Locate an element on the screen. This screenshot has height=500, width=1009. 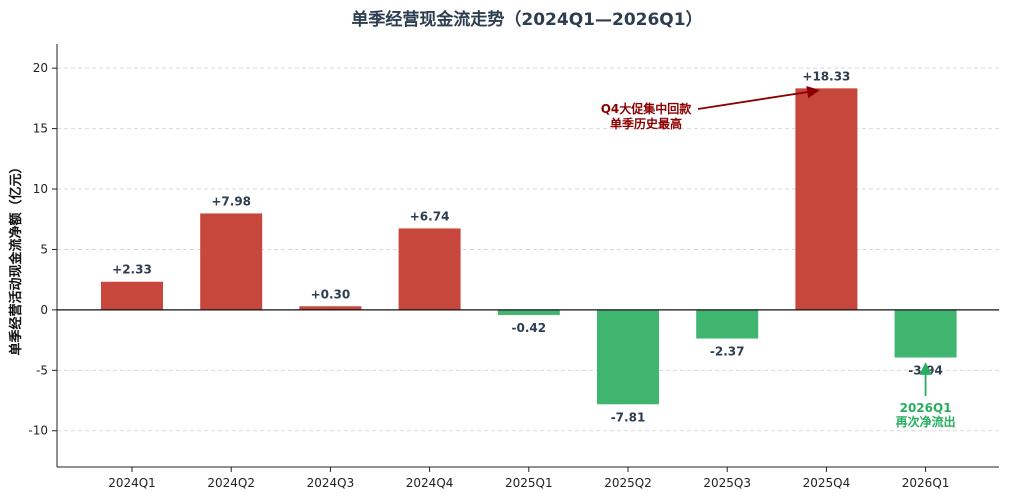
annotation-text: 单季历史最高 is located at coordinates (646, 123).